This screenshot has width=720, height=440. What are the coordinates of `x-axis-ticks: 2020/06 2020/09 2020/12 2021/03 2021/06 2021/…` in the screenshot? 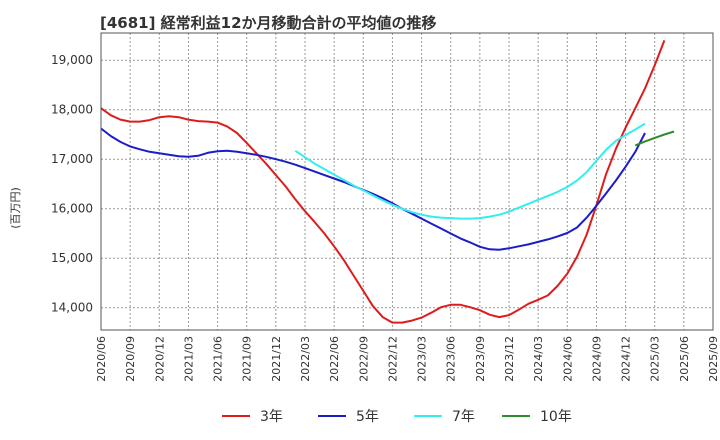 It's located at (407, 359).